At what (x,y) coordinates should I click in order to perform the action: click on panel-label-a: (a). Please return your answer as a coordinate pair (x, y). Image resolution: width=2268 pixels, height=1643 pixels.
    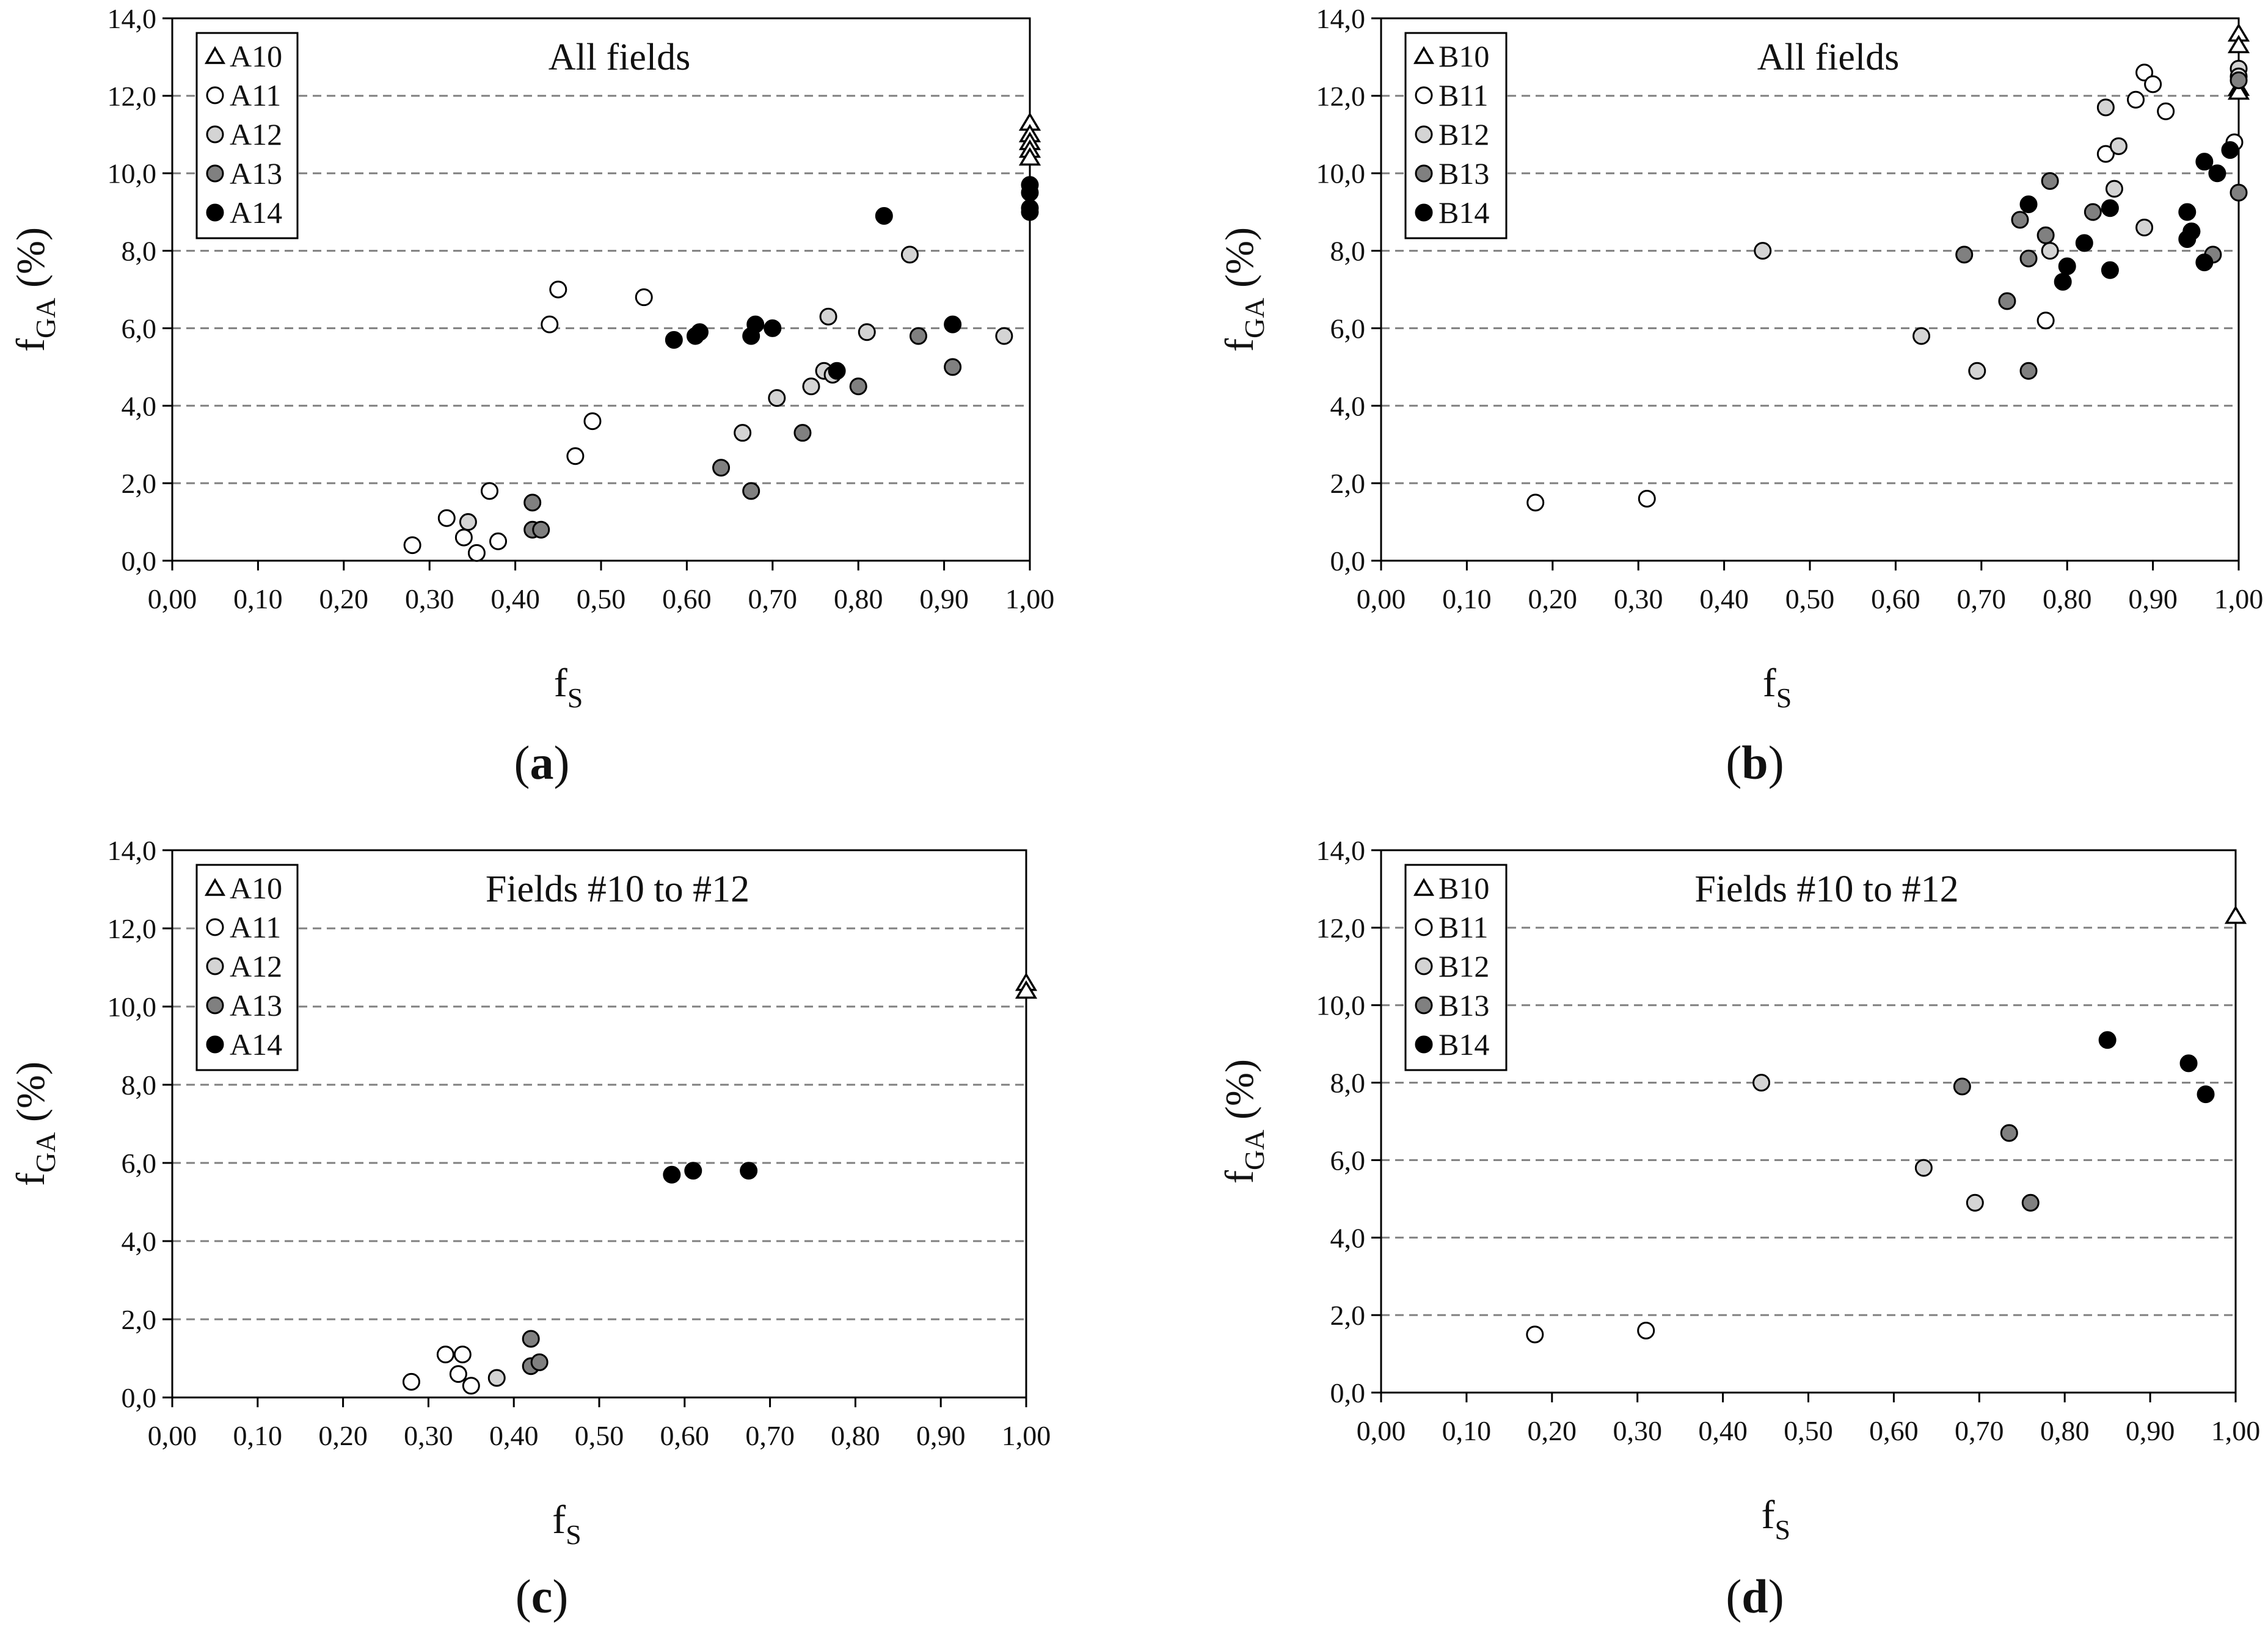
    Looking at the image, I should click on (542, 762).